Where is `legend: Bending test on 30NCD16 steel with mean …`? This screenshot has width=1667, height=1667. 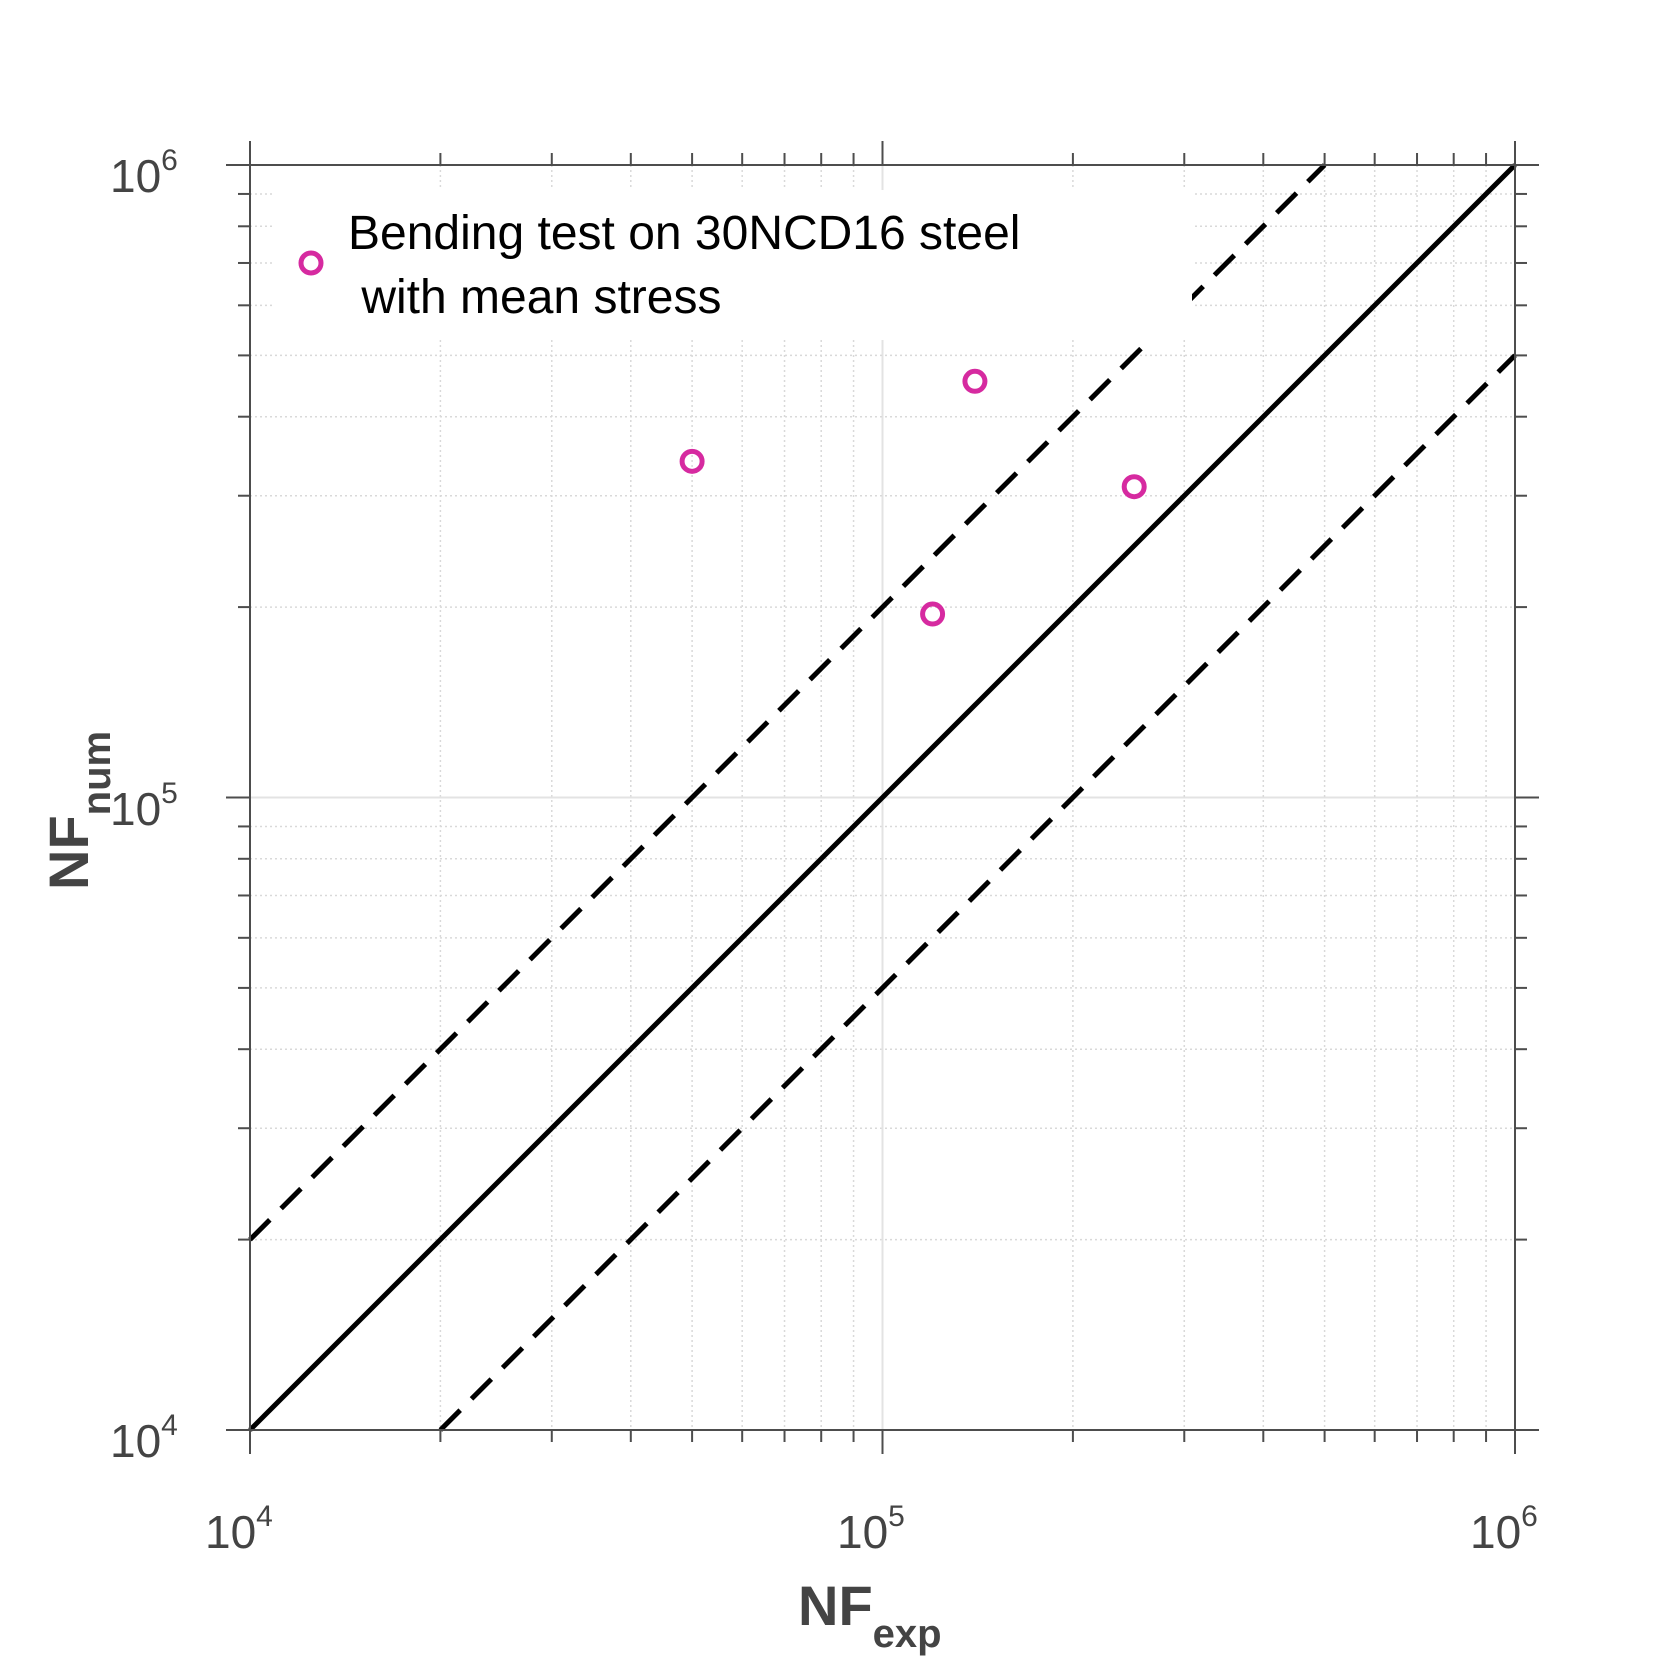
legend: Bending test on 30NCD16 steel with mean … is located at coordinates (732, 265).